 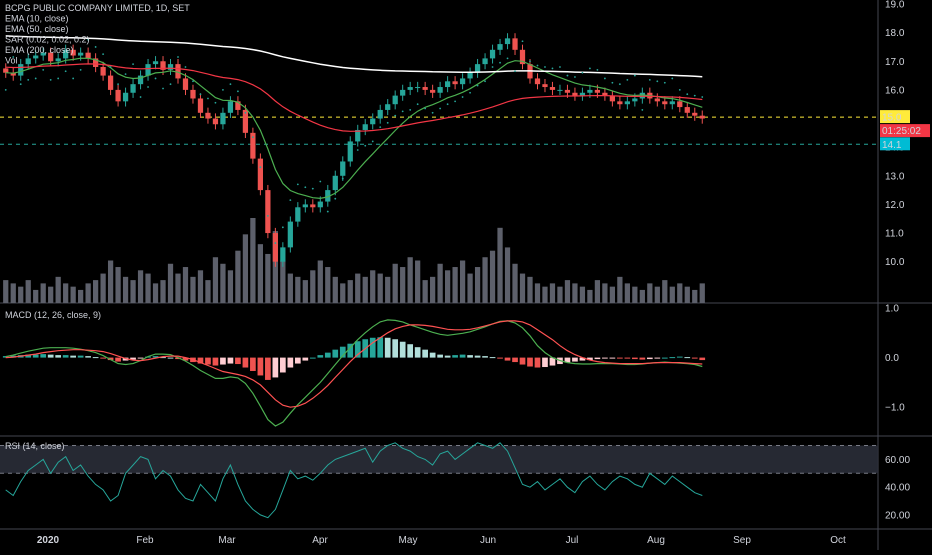 What do you see at coordinates (895, 176) in the screenshot?
I see `price-axis-tick: 13.0` at bounding box center [895, 176].